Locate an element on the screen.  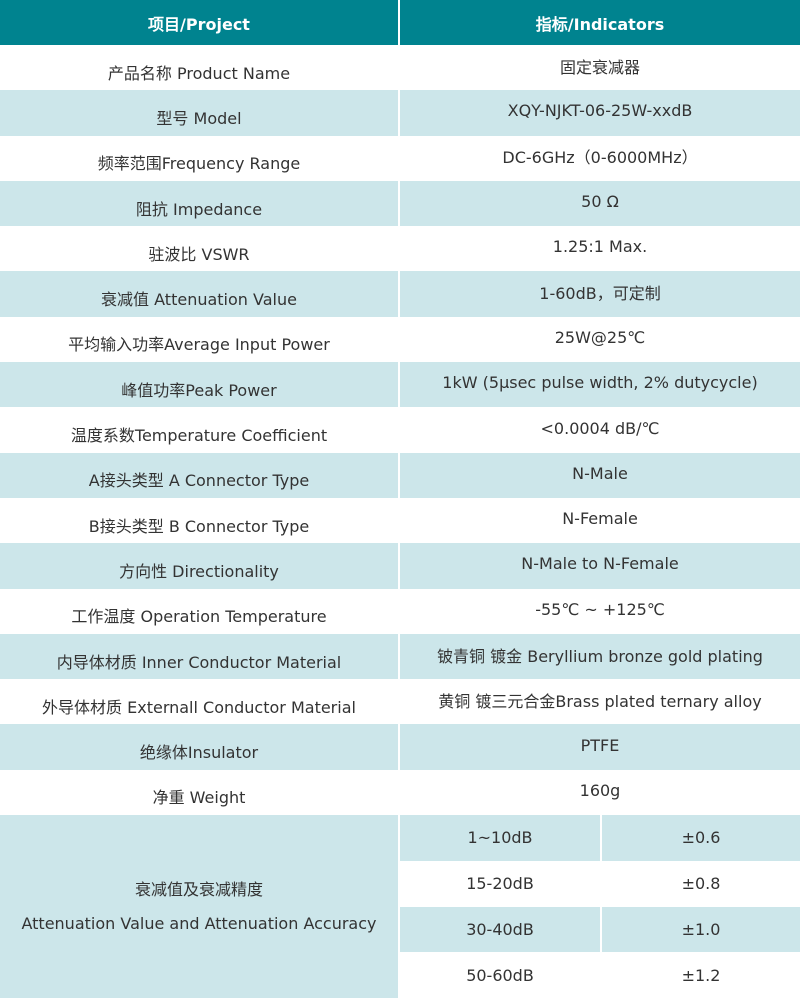
table-row: 型号 Model XQY-NJKT-06-25W-xxdB is located at coordinates (400, 113).